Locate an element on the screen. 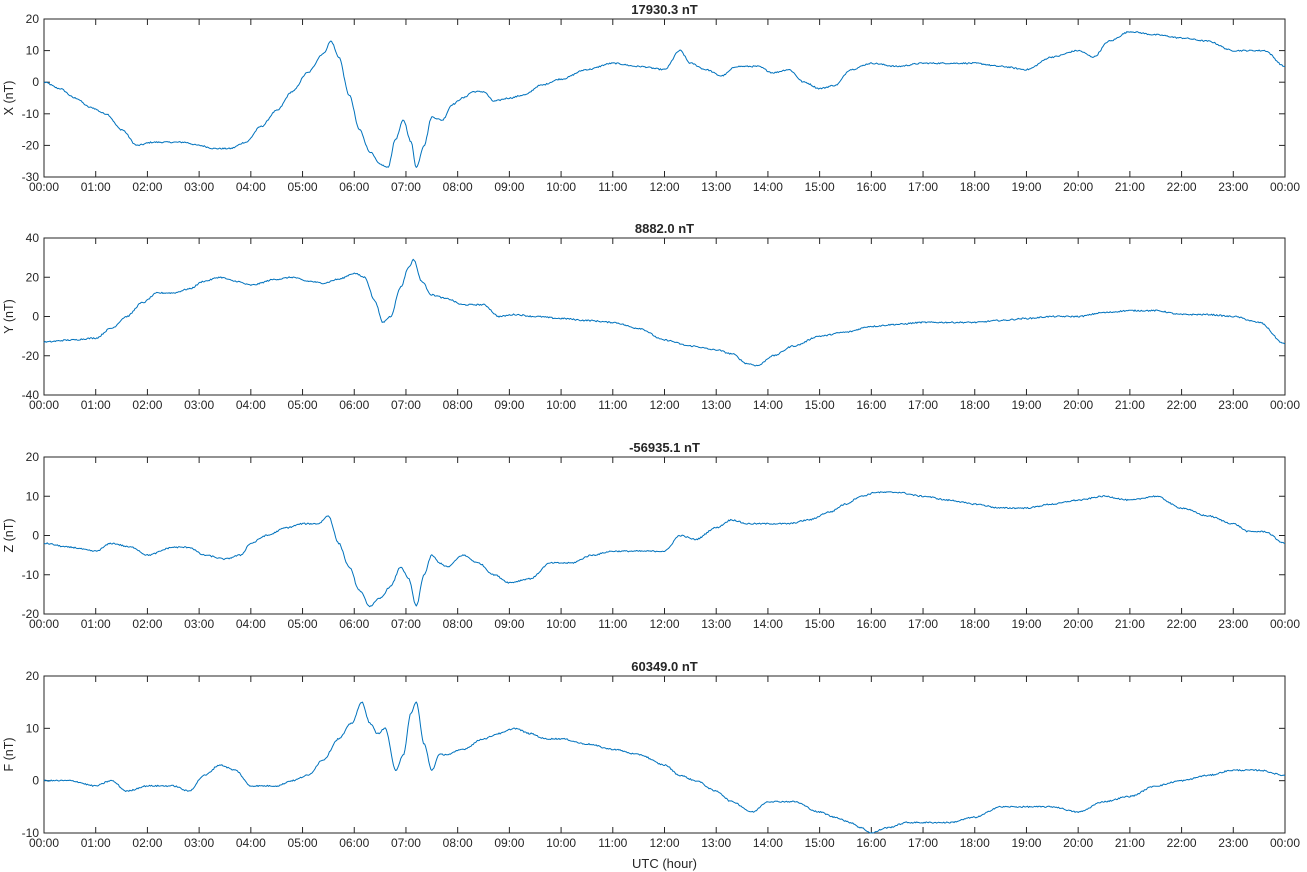 This screenshot has width=1307, height=872. panel-title: 8882.0 nT is located at coordinates (664, 228).